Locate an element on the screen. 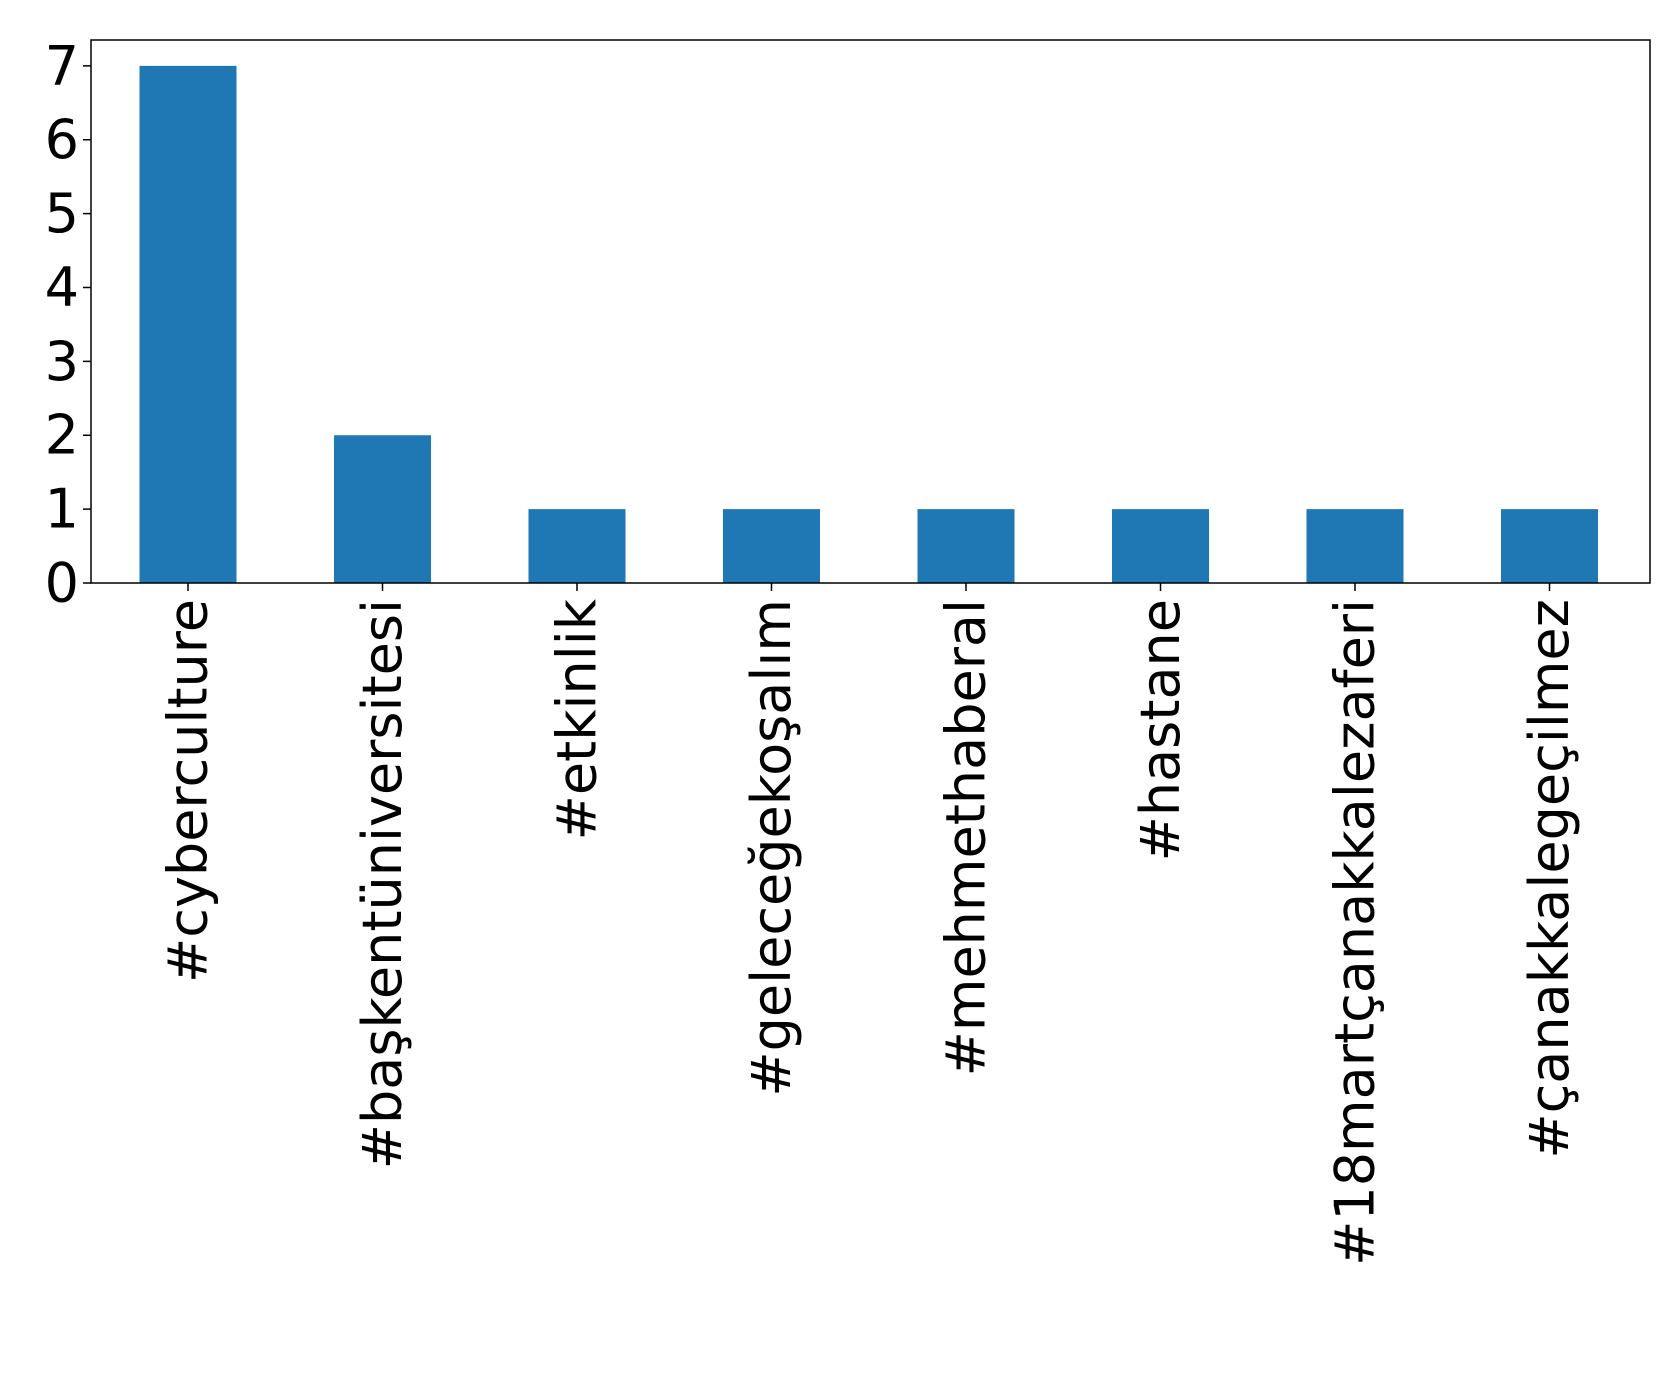  y-tick-label: 1 is located at coordinates (62, 509).